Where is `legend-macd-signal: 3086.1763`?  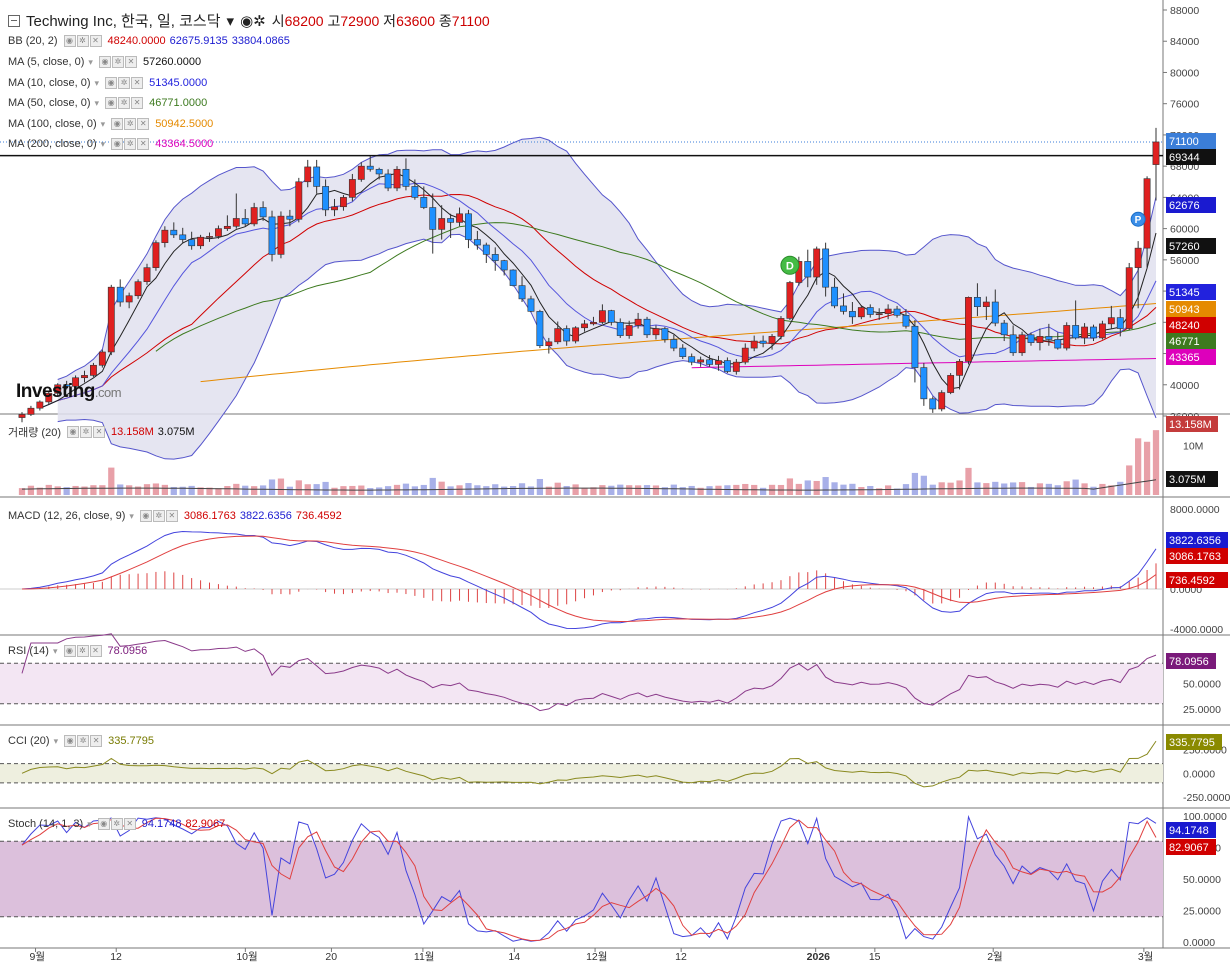 legend-macd-signal: 3086.1763 is located at coordinates (209, 516).